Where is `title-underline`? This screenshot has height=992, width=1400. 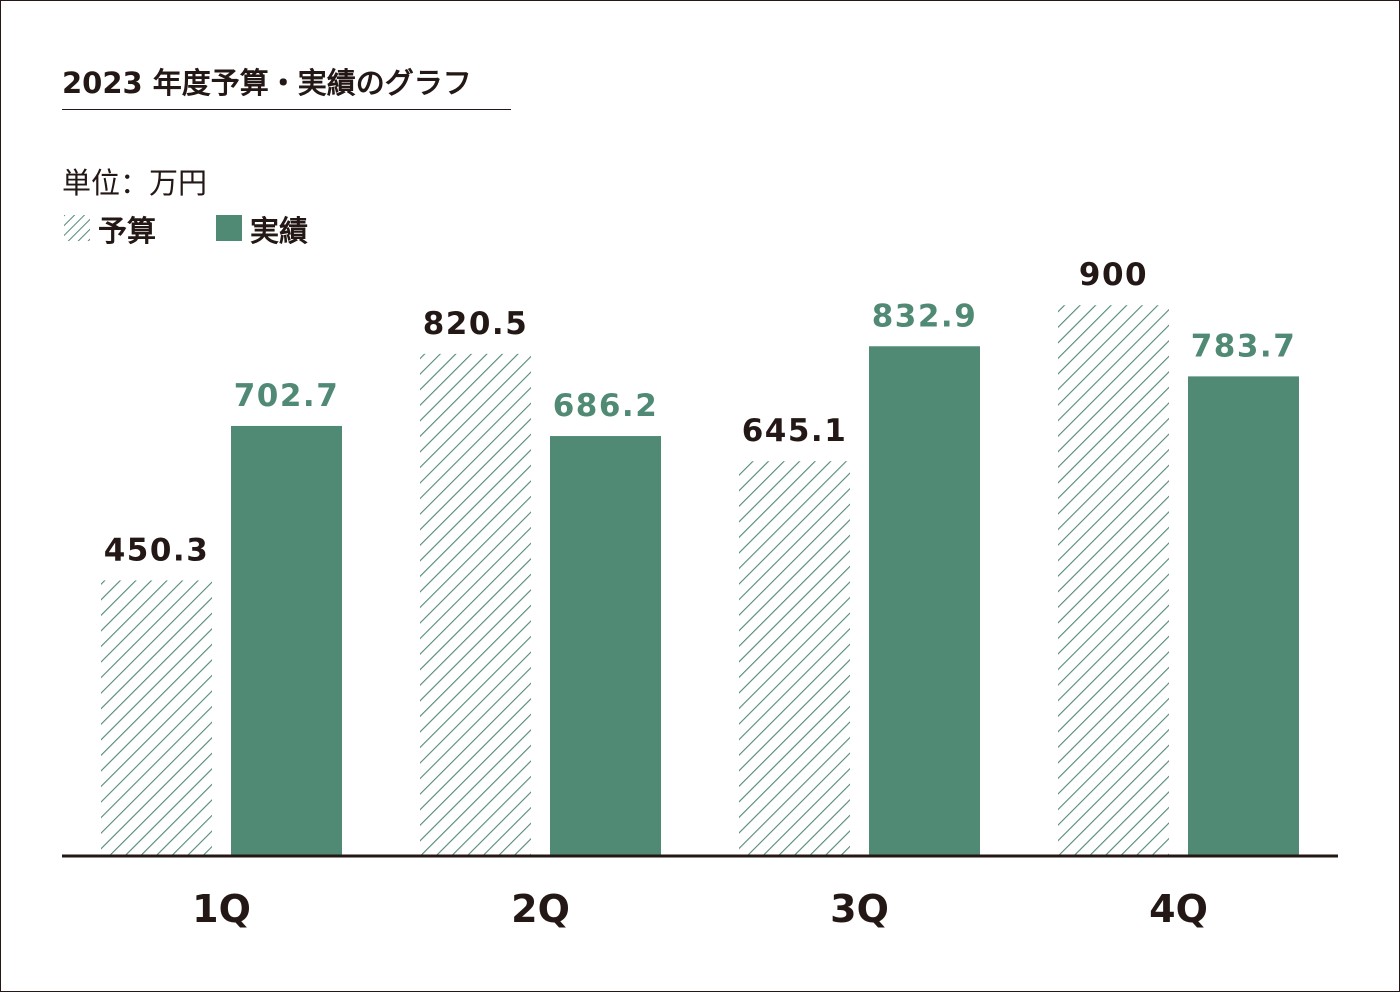 title-underline is located at coordinates (286, 109).